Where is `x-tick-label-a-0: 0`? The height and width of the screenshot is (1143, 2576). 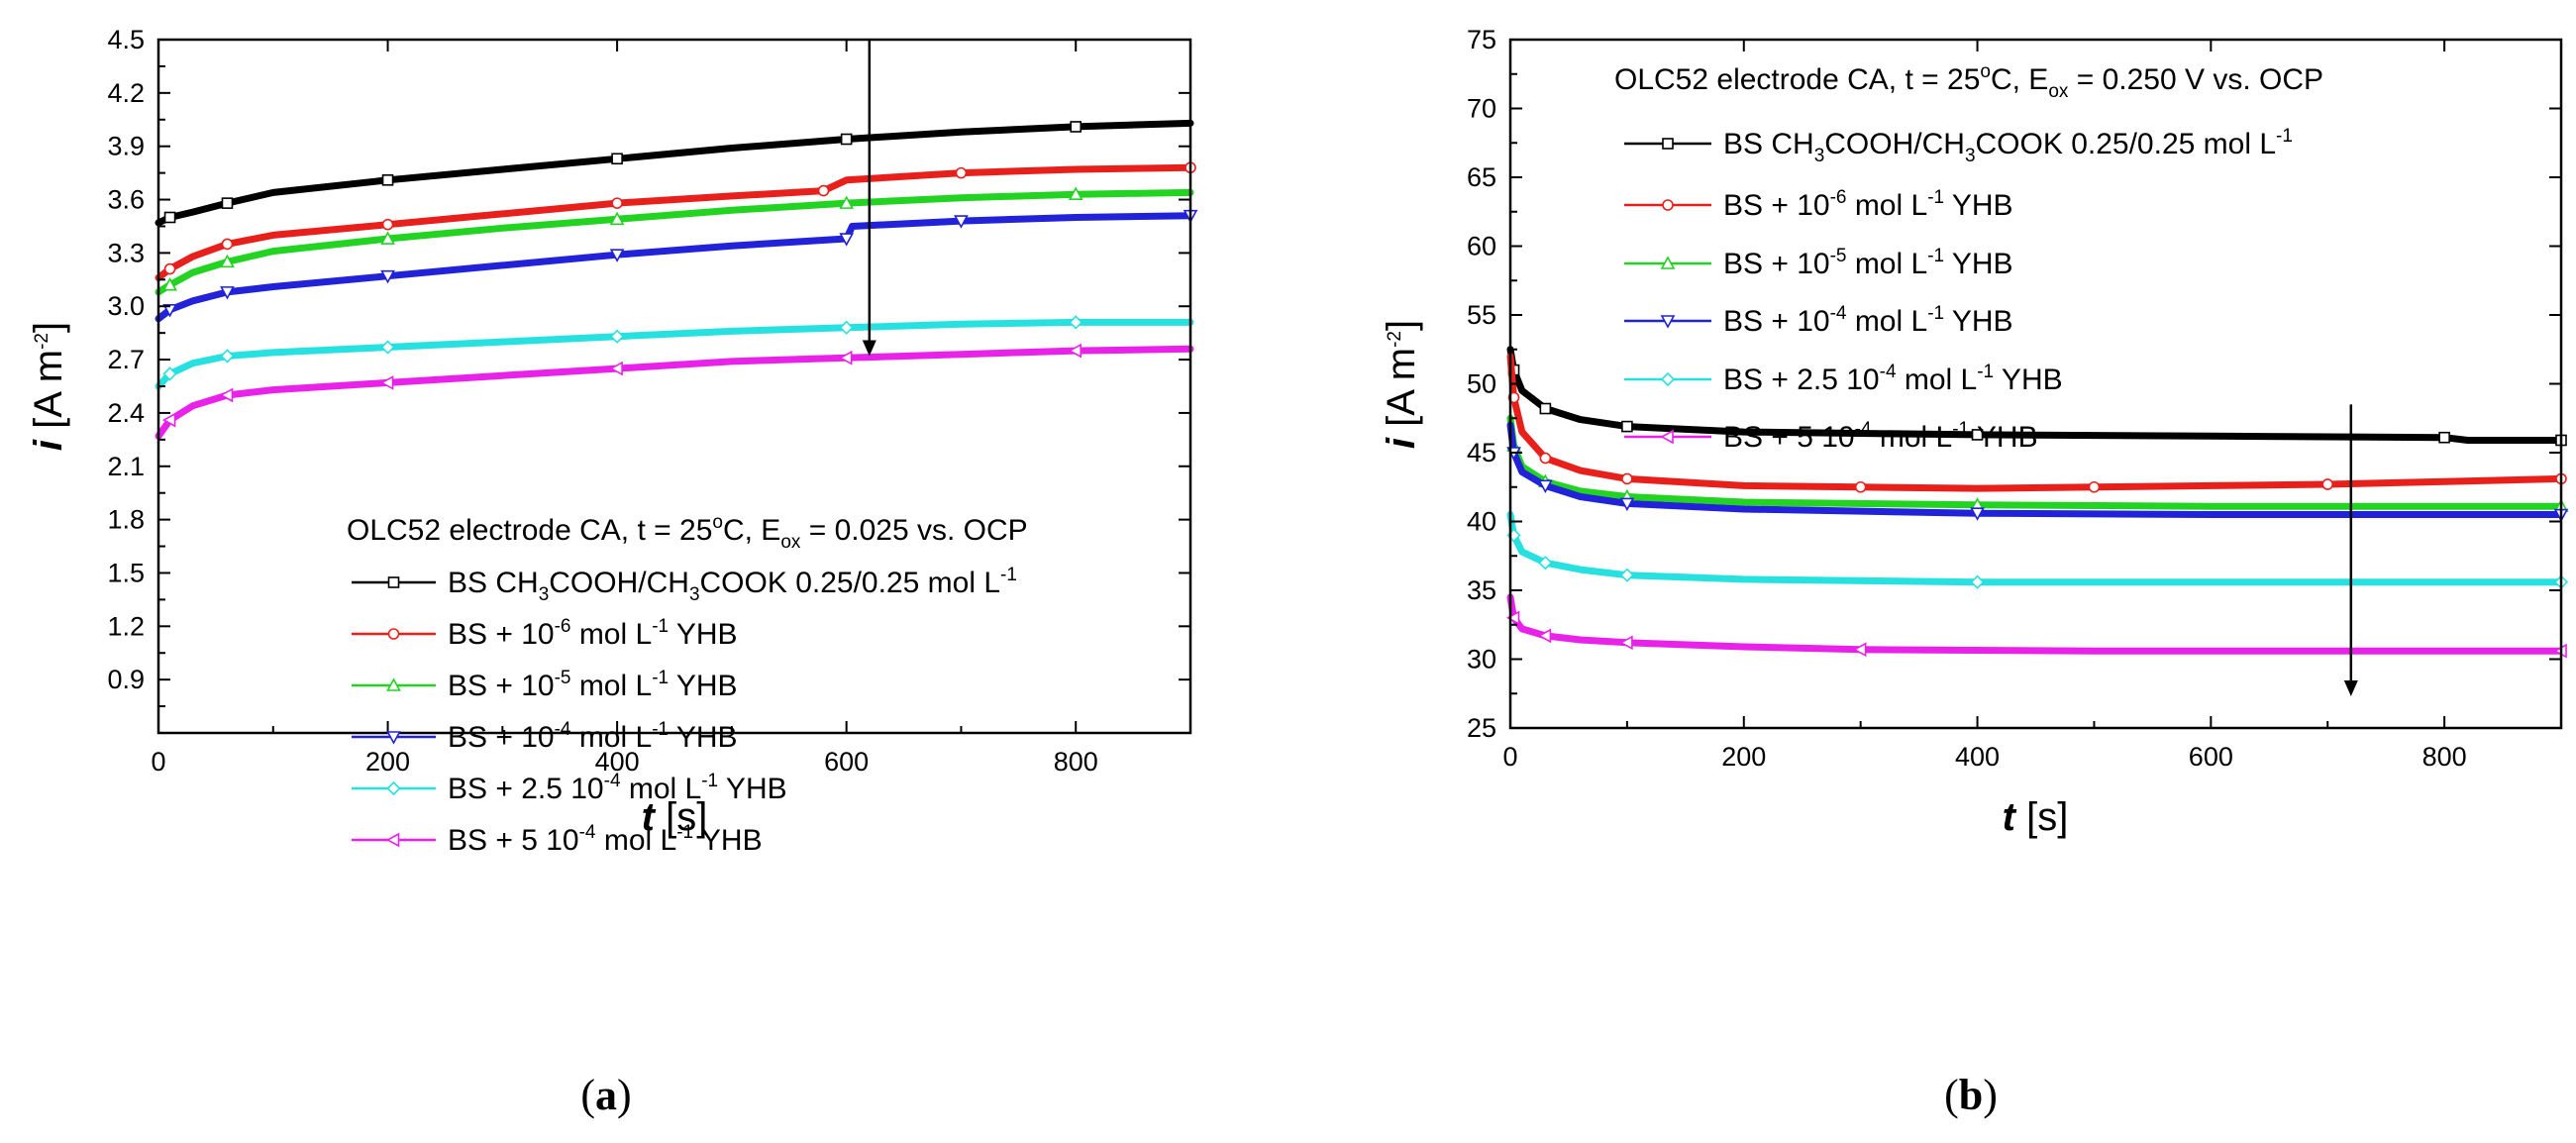
x-tick-label-a-0: 0 is located at coordinates (158, 762).